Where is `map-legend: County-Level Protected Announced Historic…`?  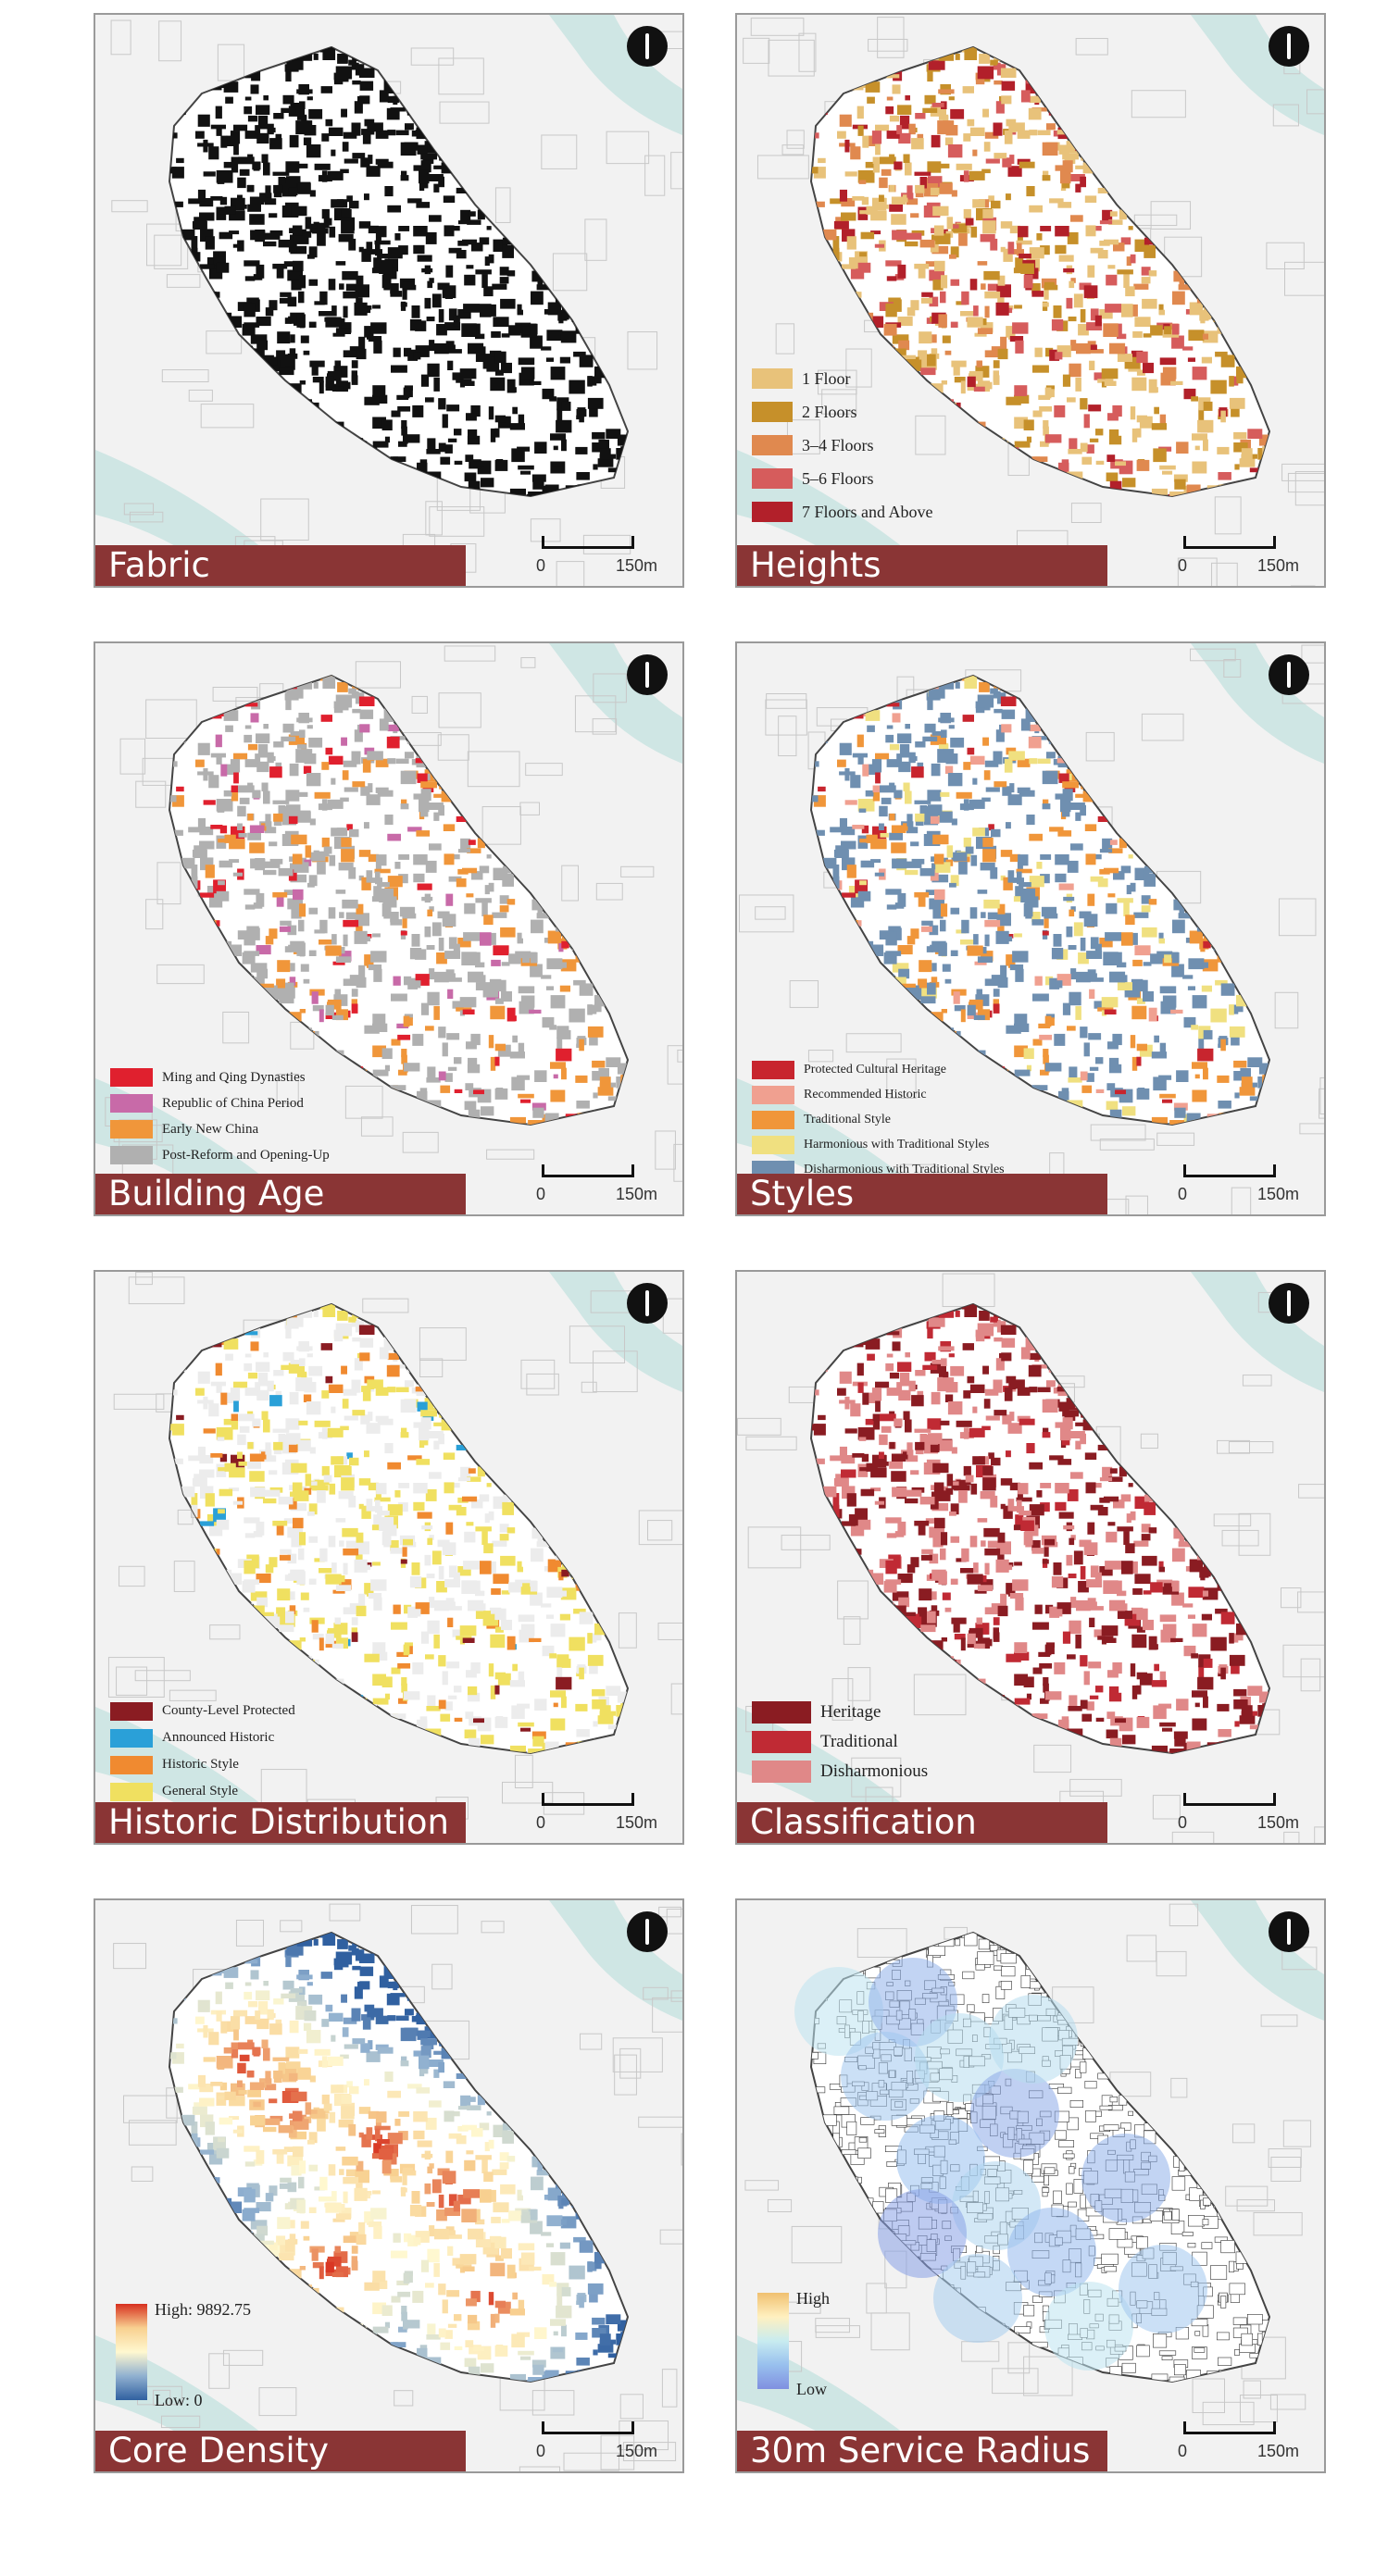
map-legend: County-Level Protected Announced Historic… is located at coordinates (203, 1751).